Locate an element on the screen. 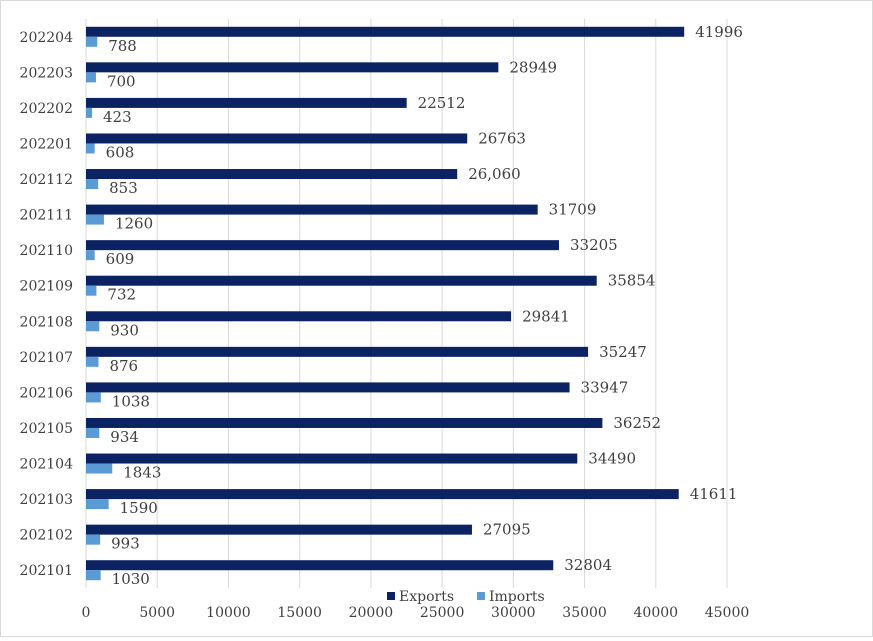 The width and height of the screenshot is (873, 641). data-label-exports-202201: 26763 is located at coordinates (502, 138).